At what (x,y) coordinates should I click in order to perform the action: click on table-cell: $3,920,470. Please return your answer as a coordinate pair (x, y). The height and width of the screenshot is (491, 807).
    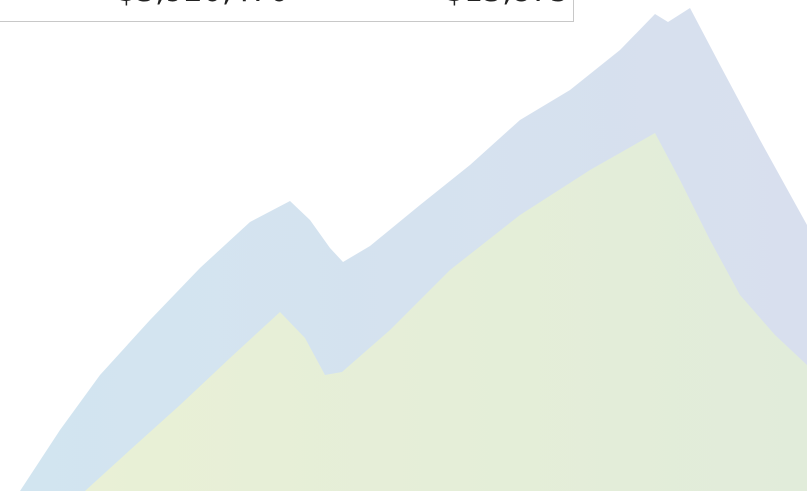
    Looking at the image, I should click on (203, 4).